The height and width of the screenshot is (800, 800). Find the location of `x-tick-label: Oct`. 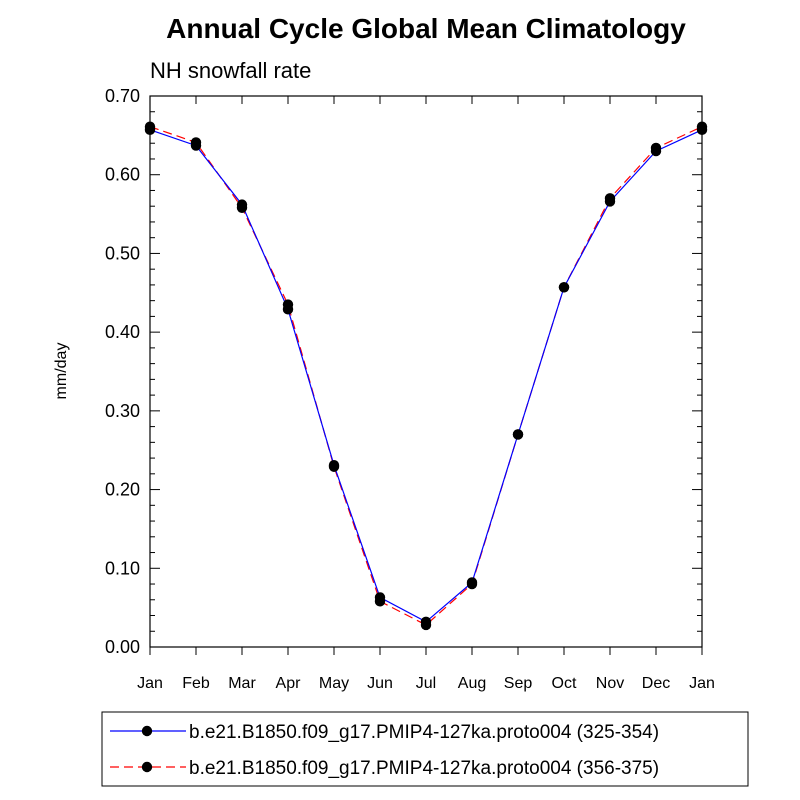

x-tick-label: Oct is located at coordinates (564, 683).